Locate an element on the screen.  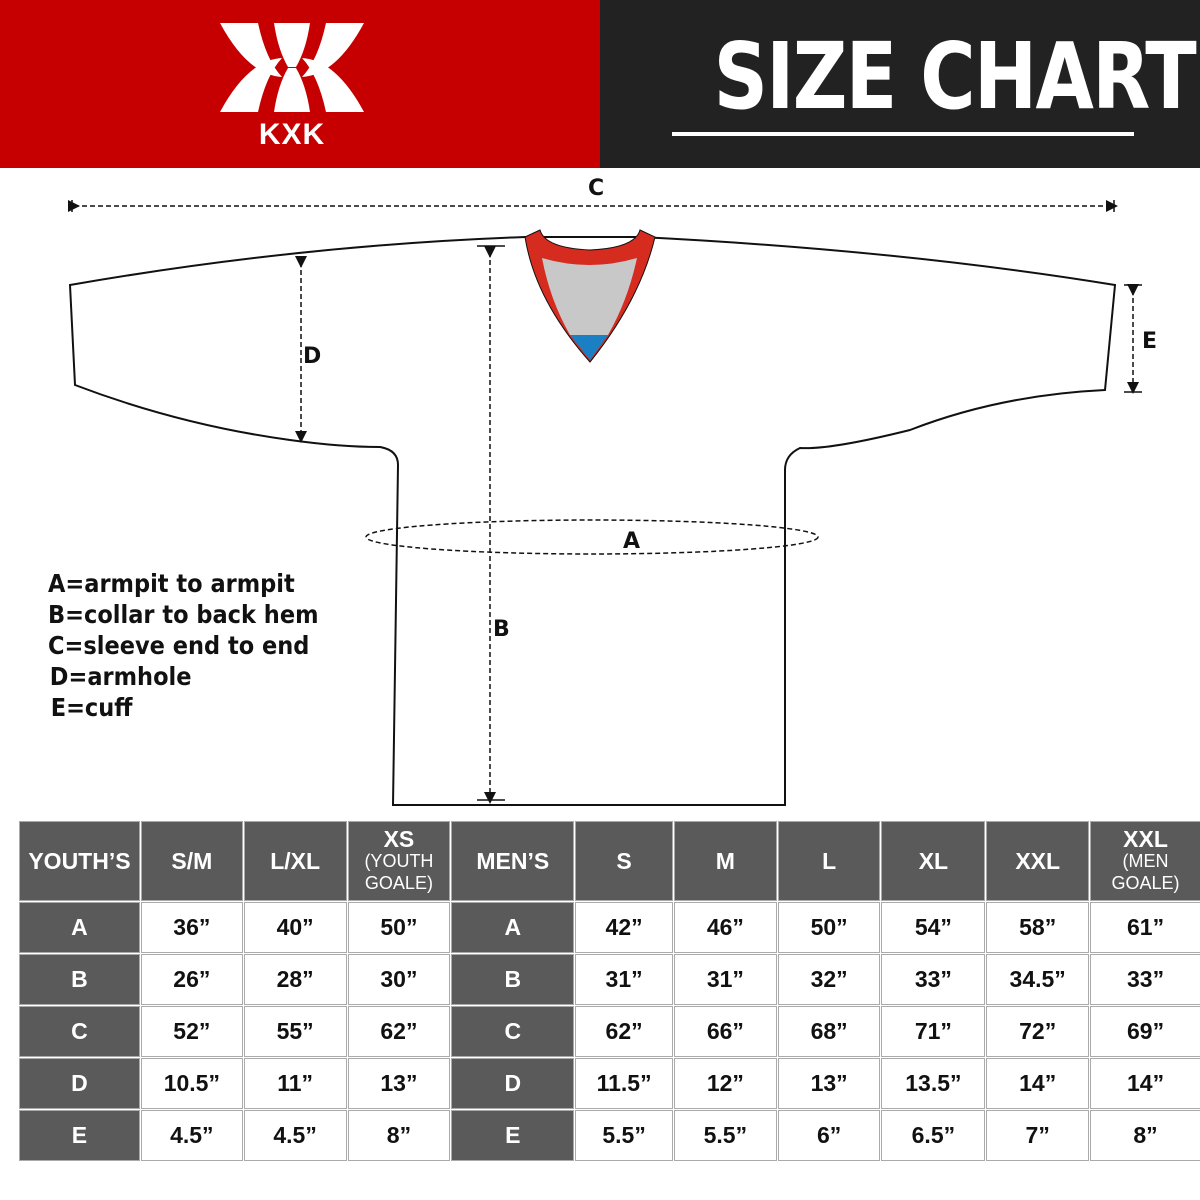
value-cell: 30” is located at coordinates (399, 979).